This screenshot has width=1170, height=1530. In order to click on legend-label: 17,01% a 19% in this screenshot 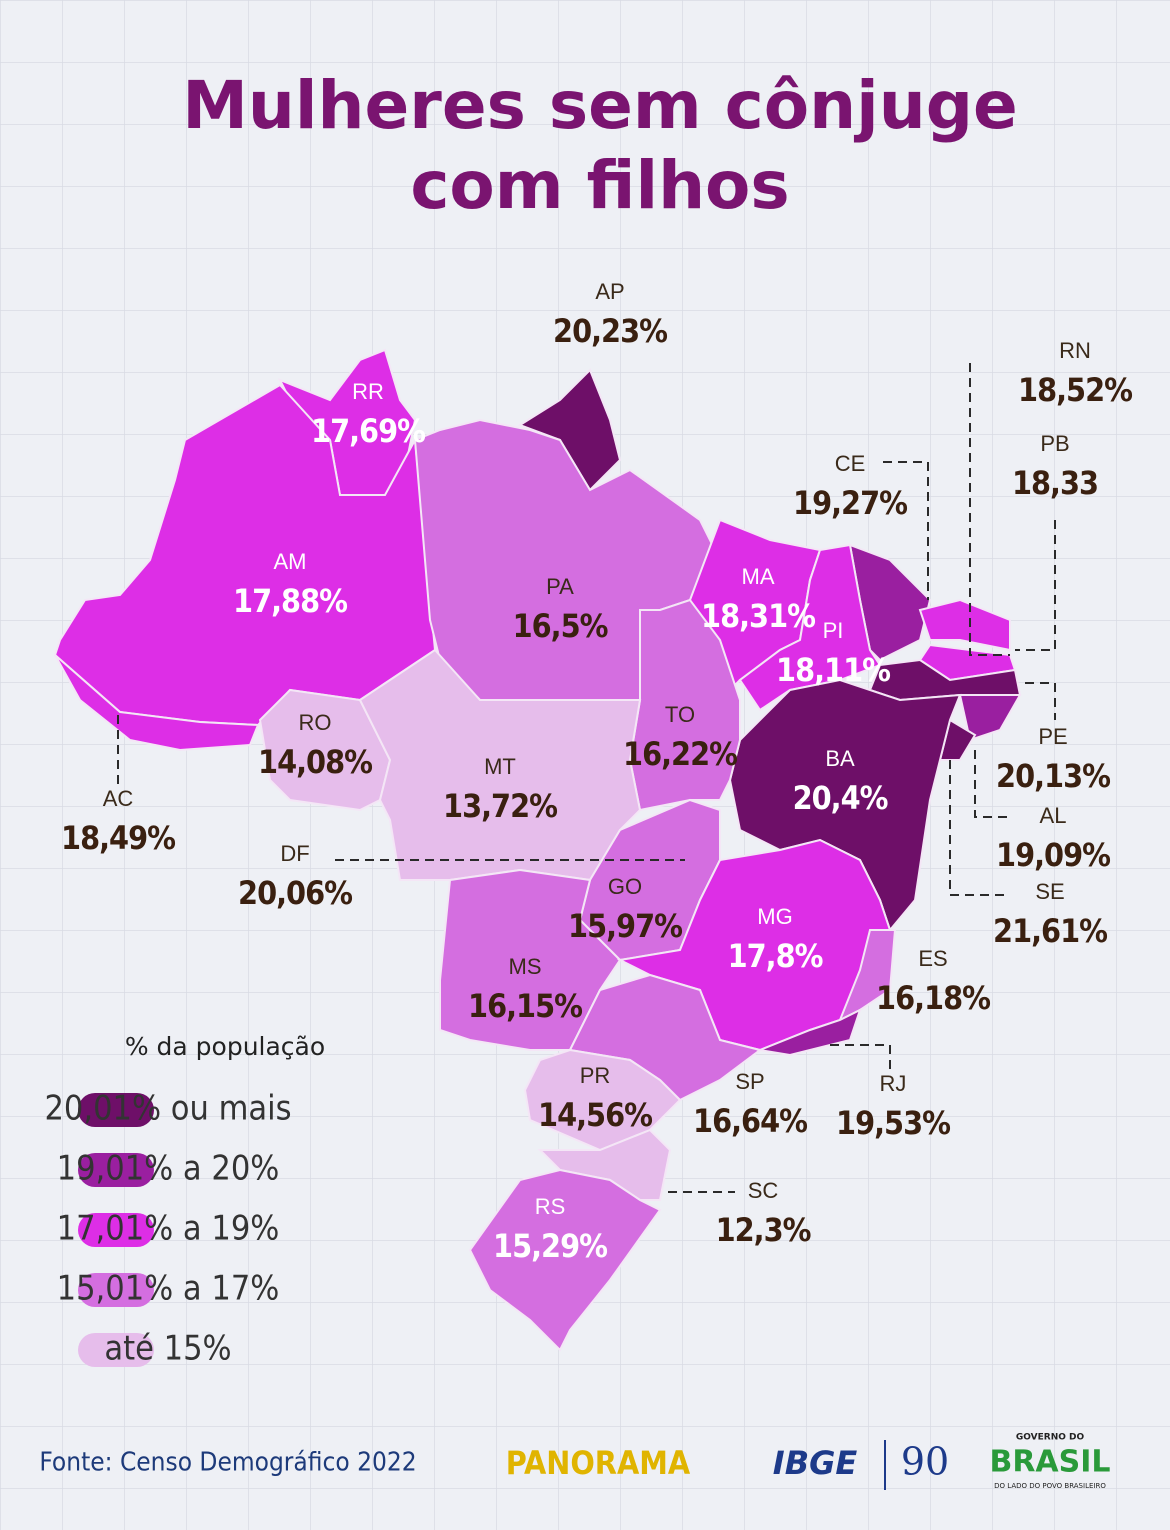, I will do `click(168, 1229)`.